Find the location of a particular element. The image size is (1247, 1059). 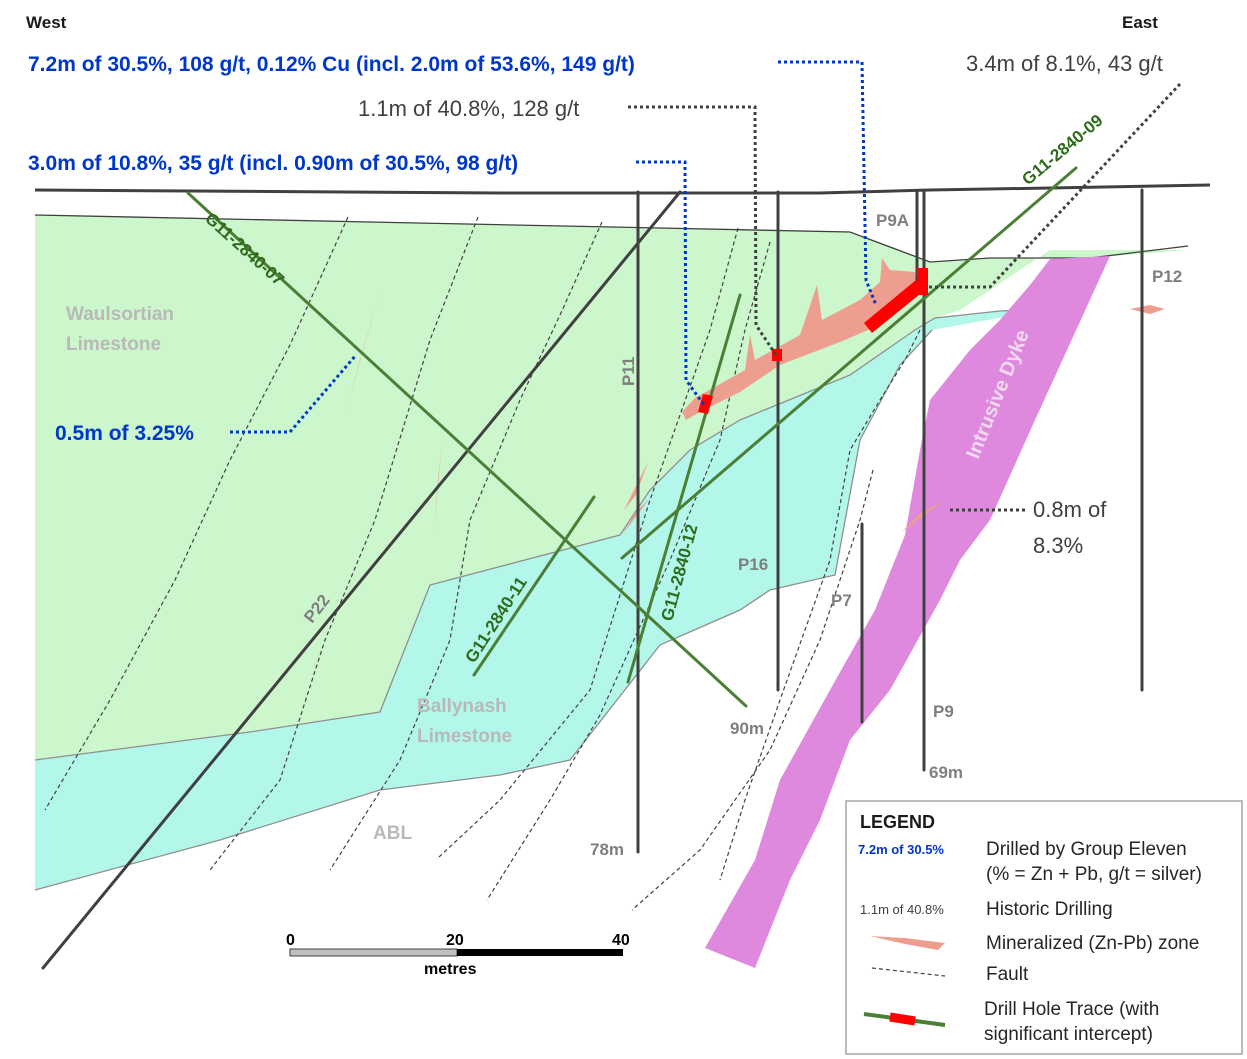

depth-label-p11: 78m is located at coordinates (607, 849).